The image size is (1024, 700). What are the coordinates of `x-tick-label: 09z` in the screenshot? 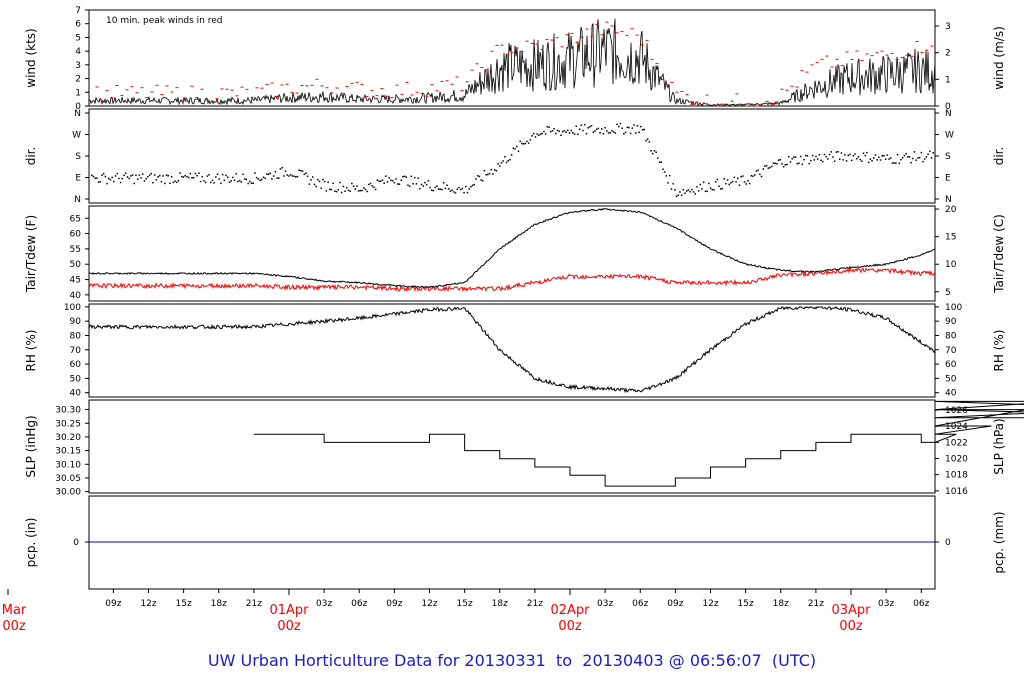 It's located at (394, 604).